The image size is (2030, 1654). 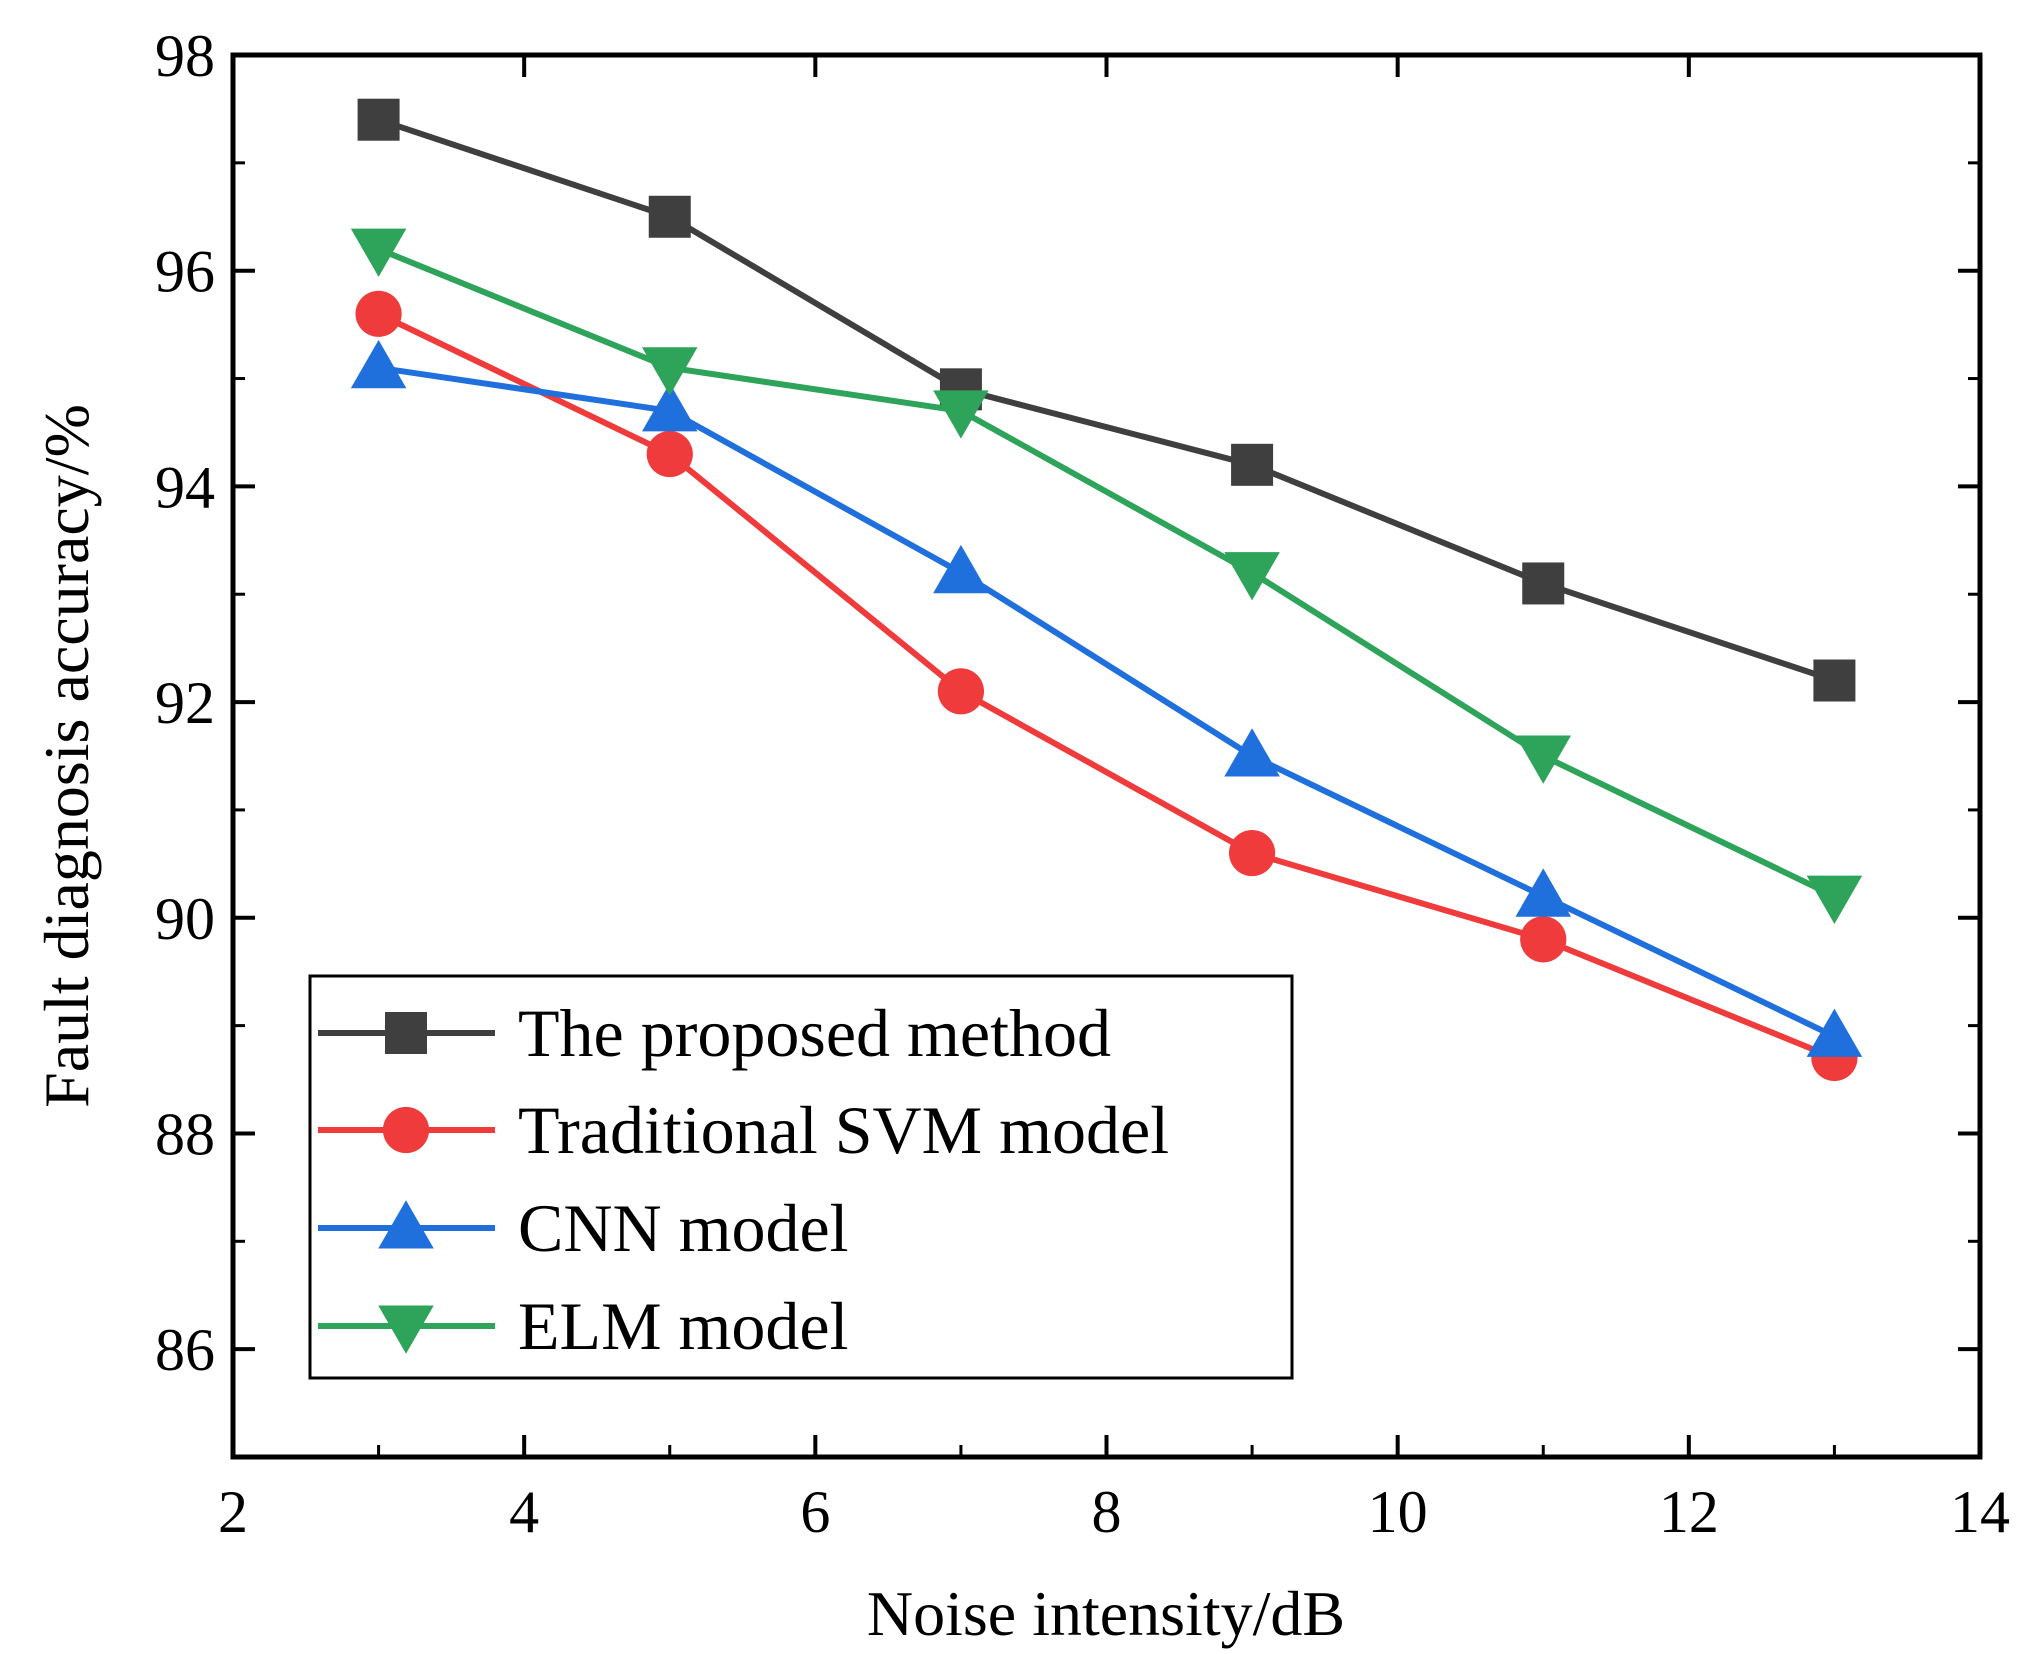 I want to click on legend-label: ELM model, so click(x=683, y=1326).